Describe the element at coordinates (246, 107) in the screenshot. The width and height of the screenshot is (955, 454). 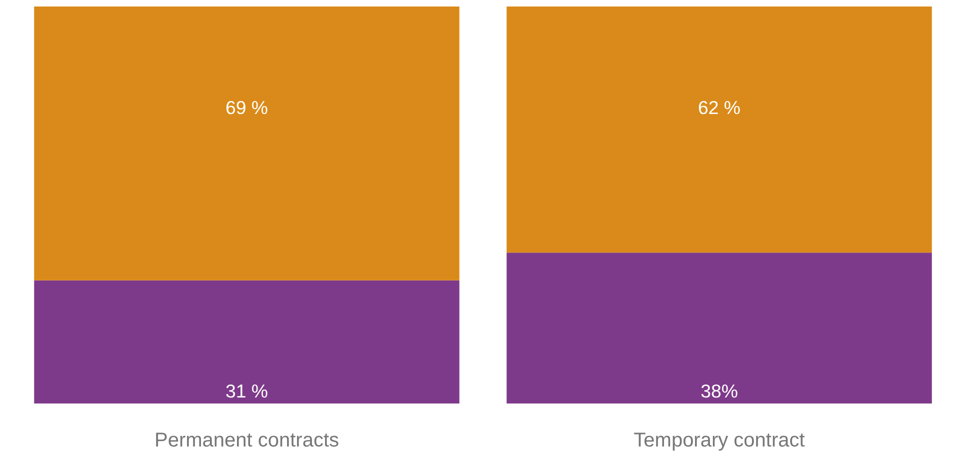
I see `data-label: 69 %` at that location.